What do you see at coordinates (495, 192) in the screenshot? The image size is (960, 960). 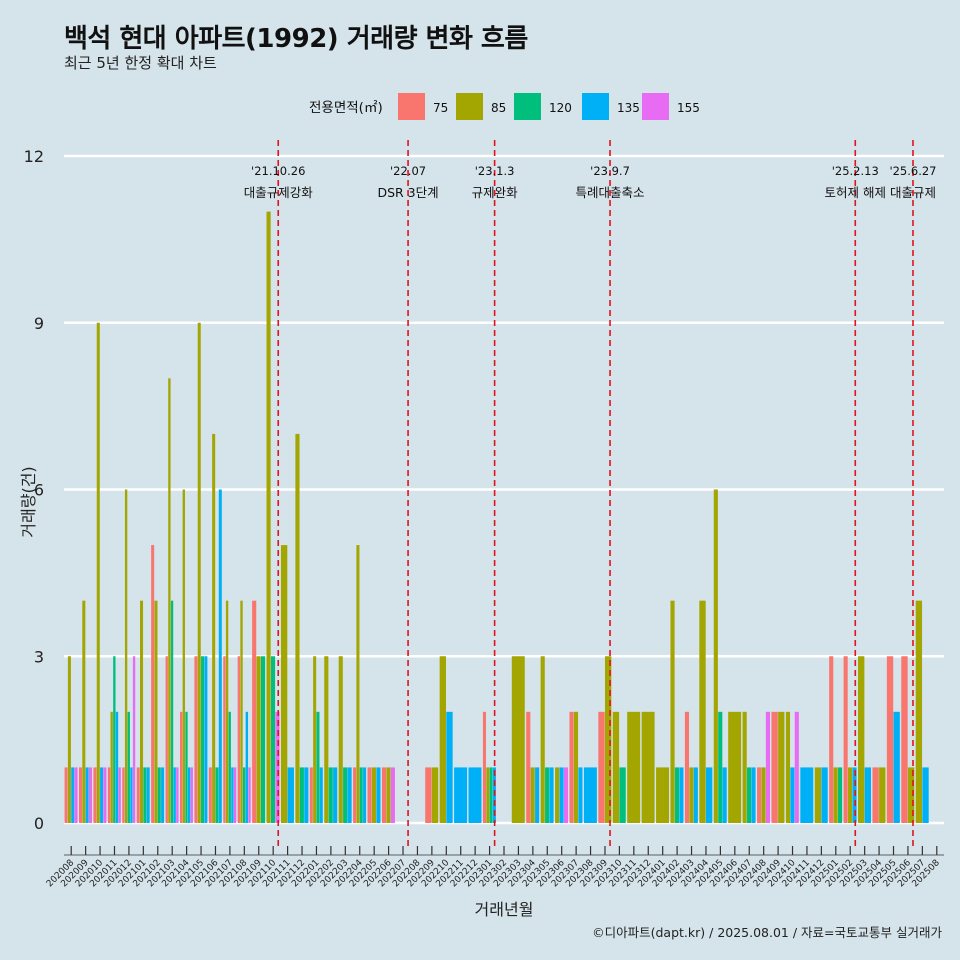 I see `event-label: 규제완화` at bounding box center [495, 192].